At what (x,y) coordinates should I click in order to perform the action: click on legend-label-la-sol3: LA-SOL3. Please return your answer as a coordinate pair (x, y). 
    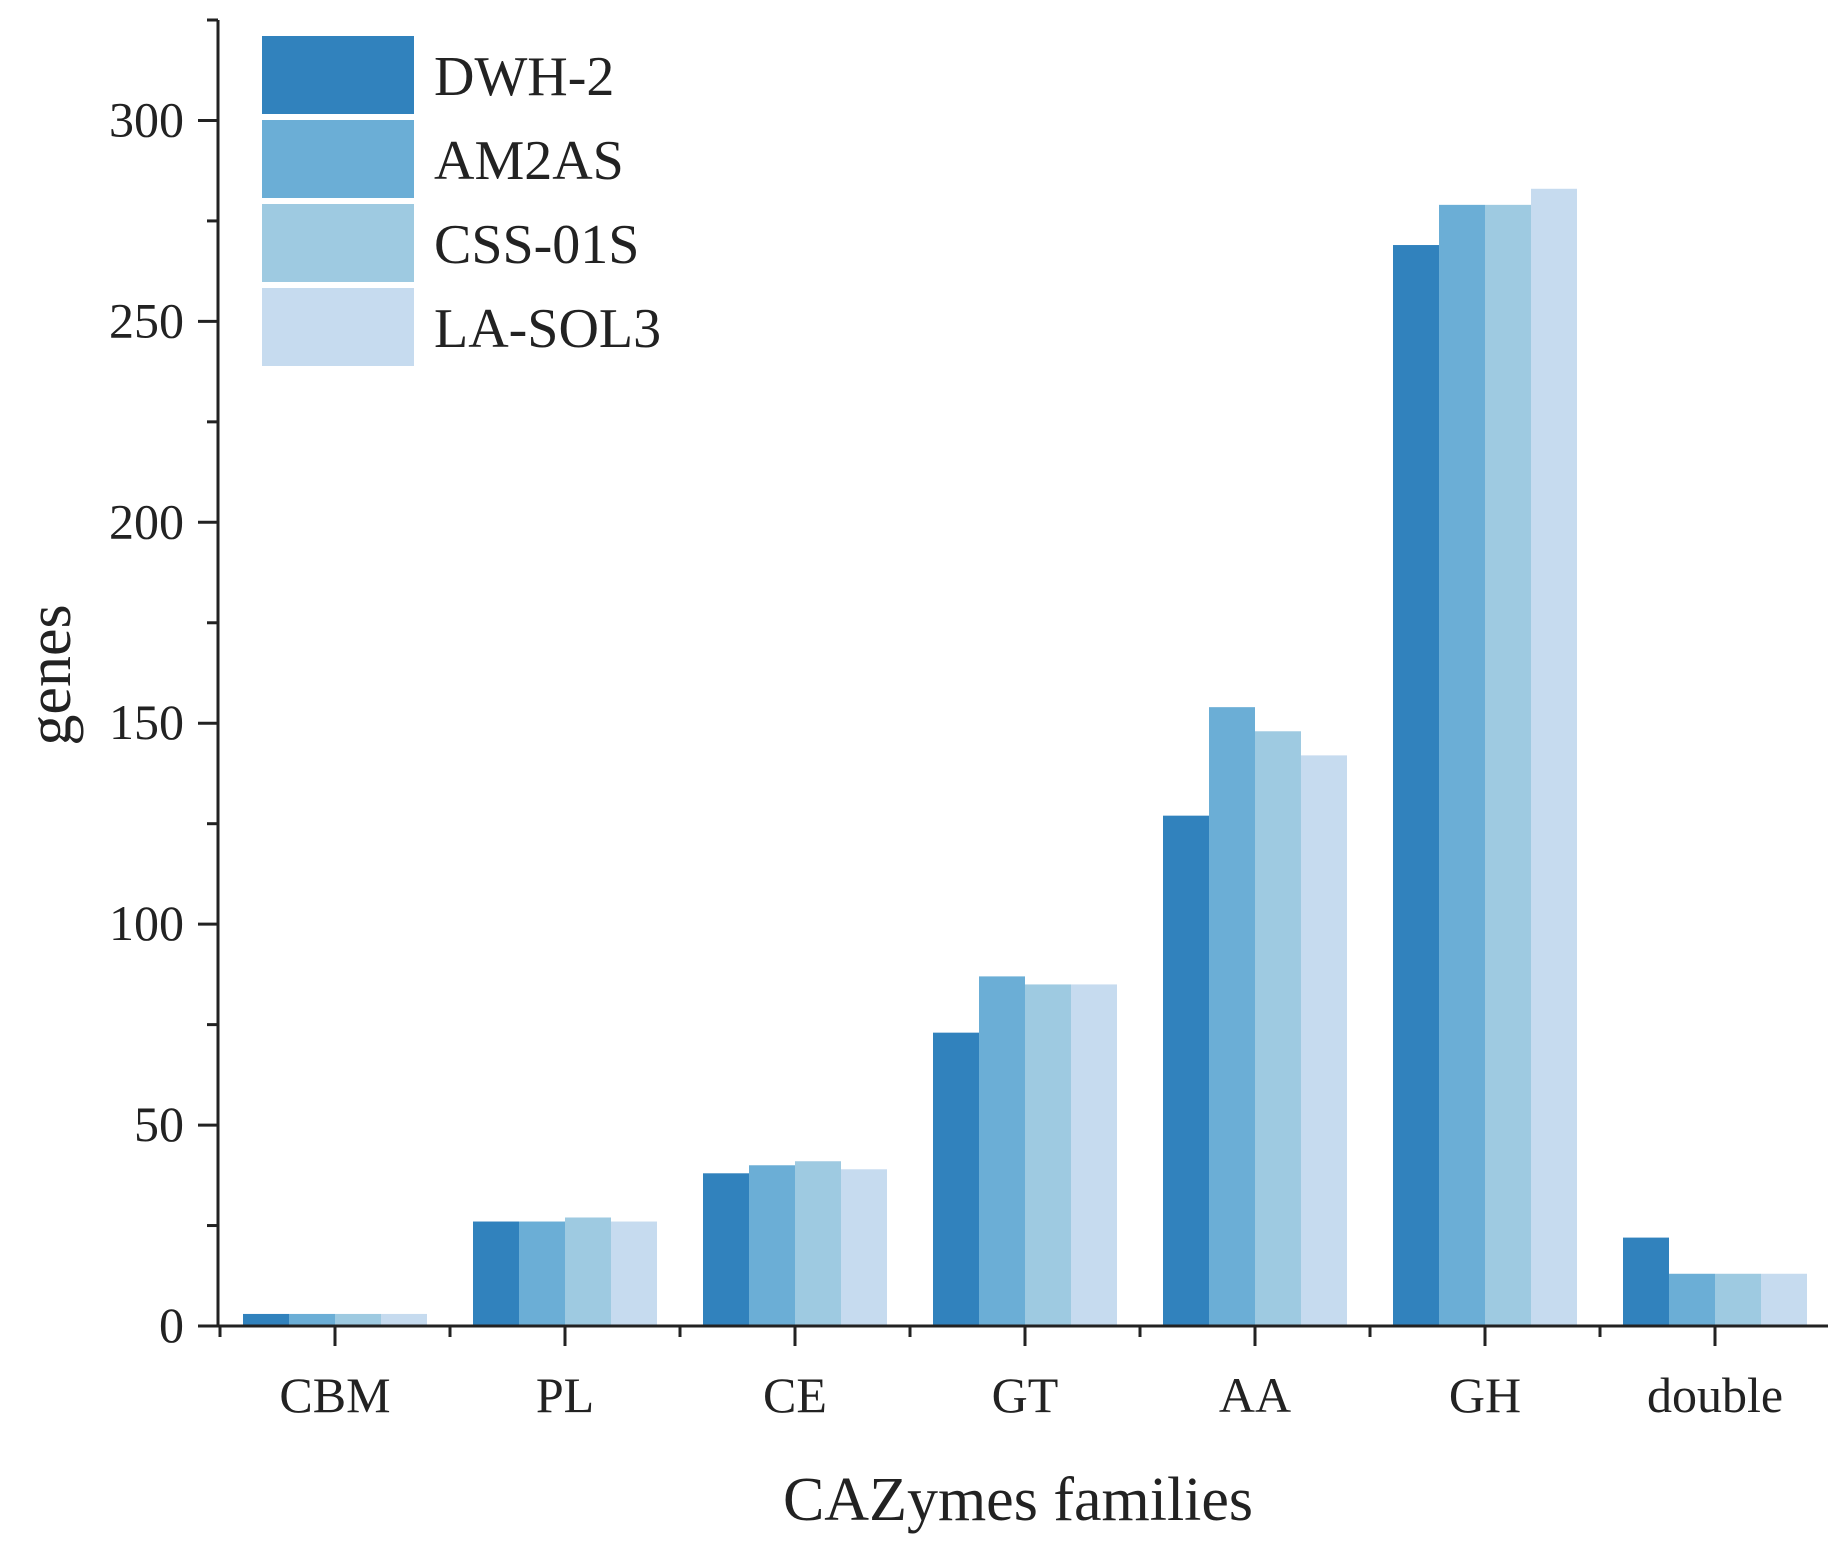
    Looking at the image, I should click on (547, 329).